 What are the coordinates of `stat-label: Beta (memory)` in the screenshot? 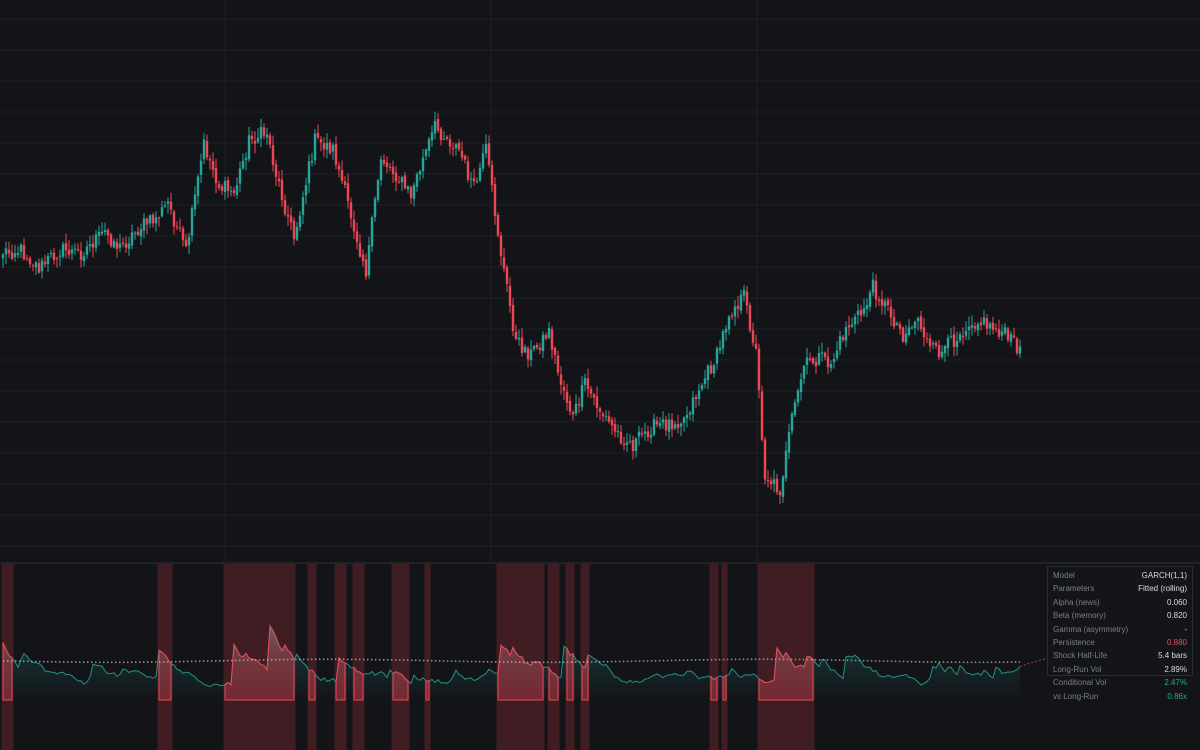 It's located at (1079, 616).